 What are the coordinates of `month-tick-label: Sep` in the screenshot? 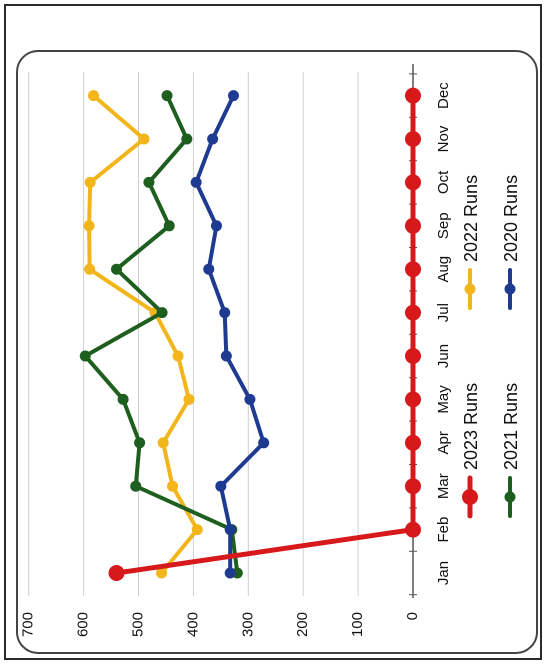 It's located at (443, 225).